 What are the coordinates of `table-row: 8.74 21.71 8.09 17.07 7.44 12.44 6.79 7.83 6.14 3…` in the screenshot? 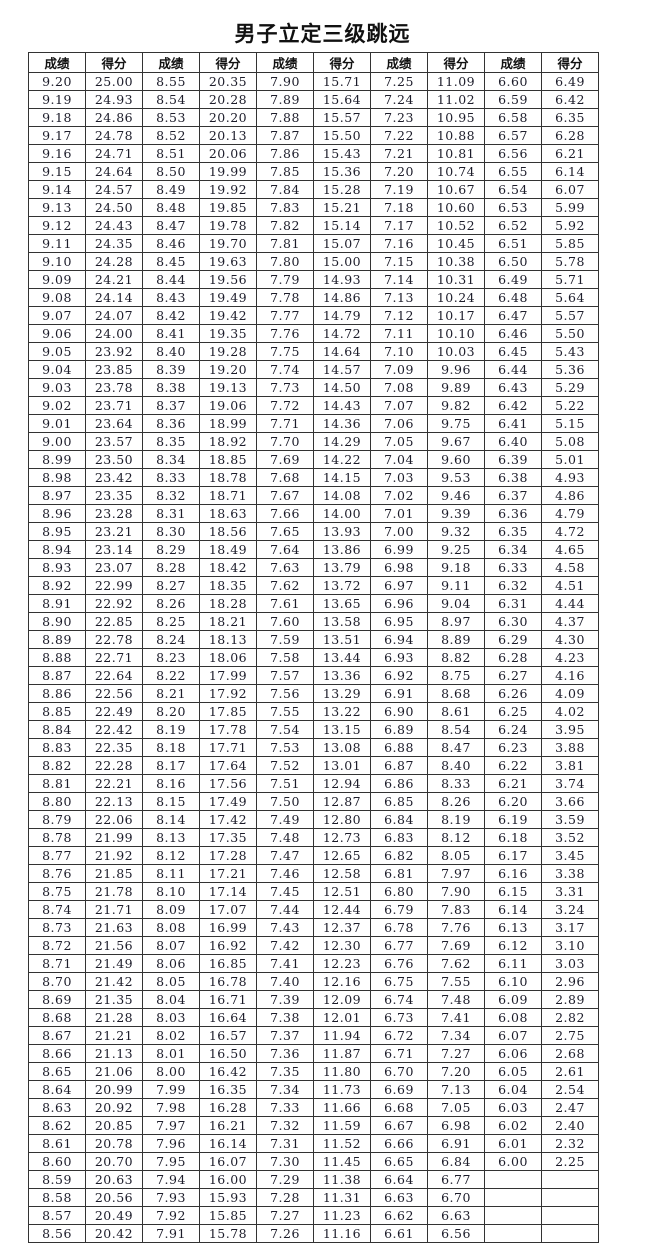 It's located at (313, 909).